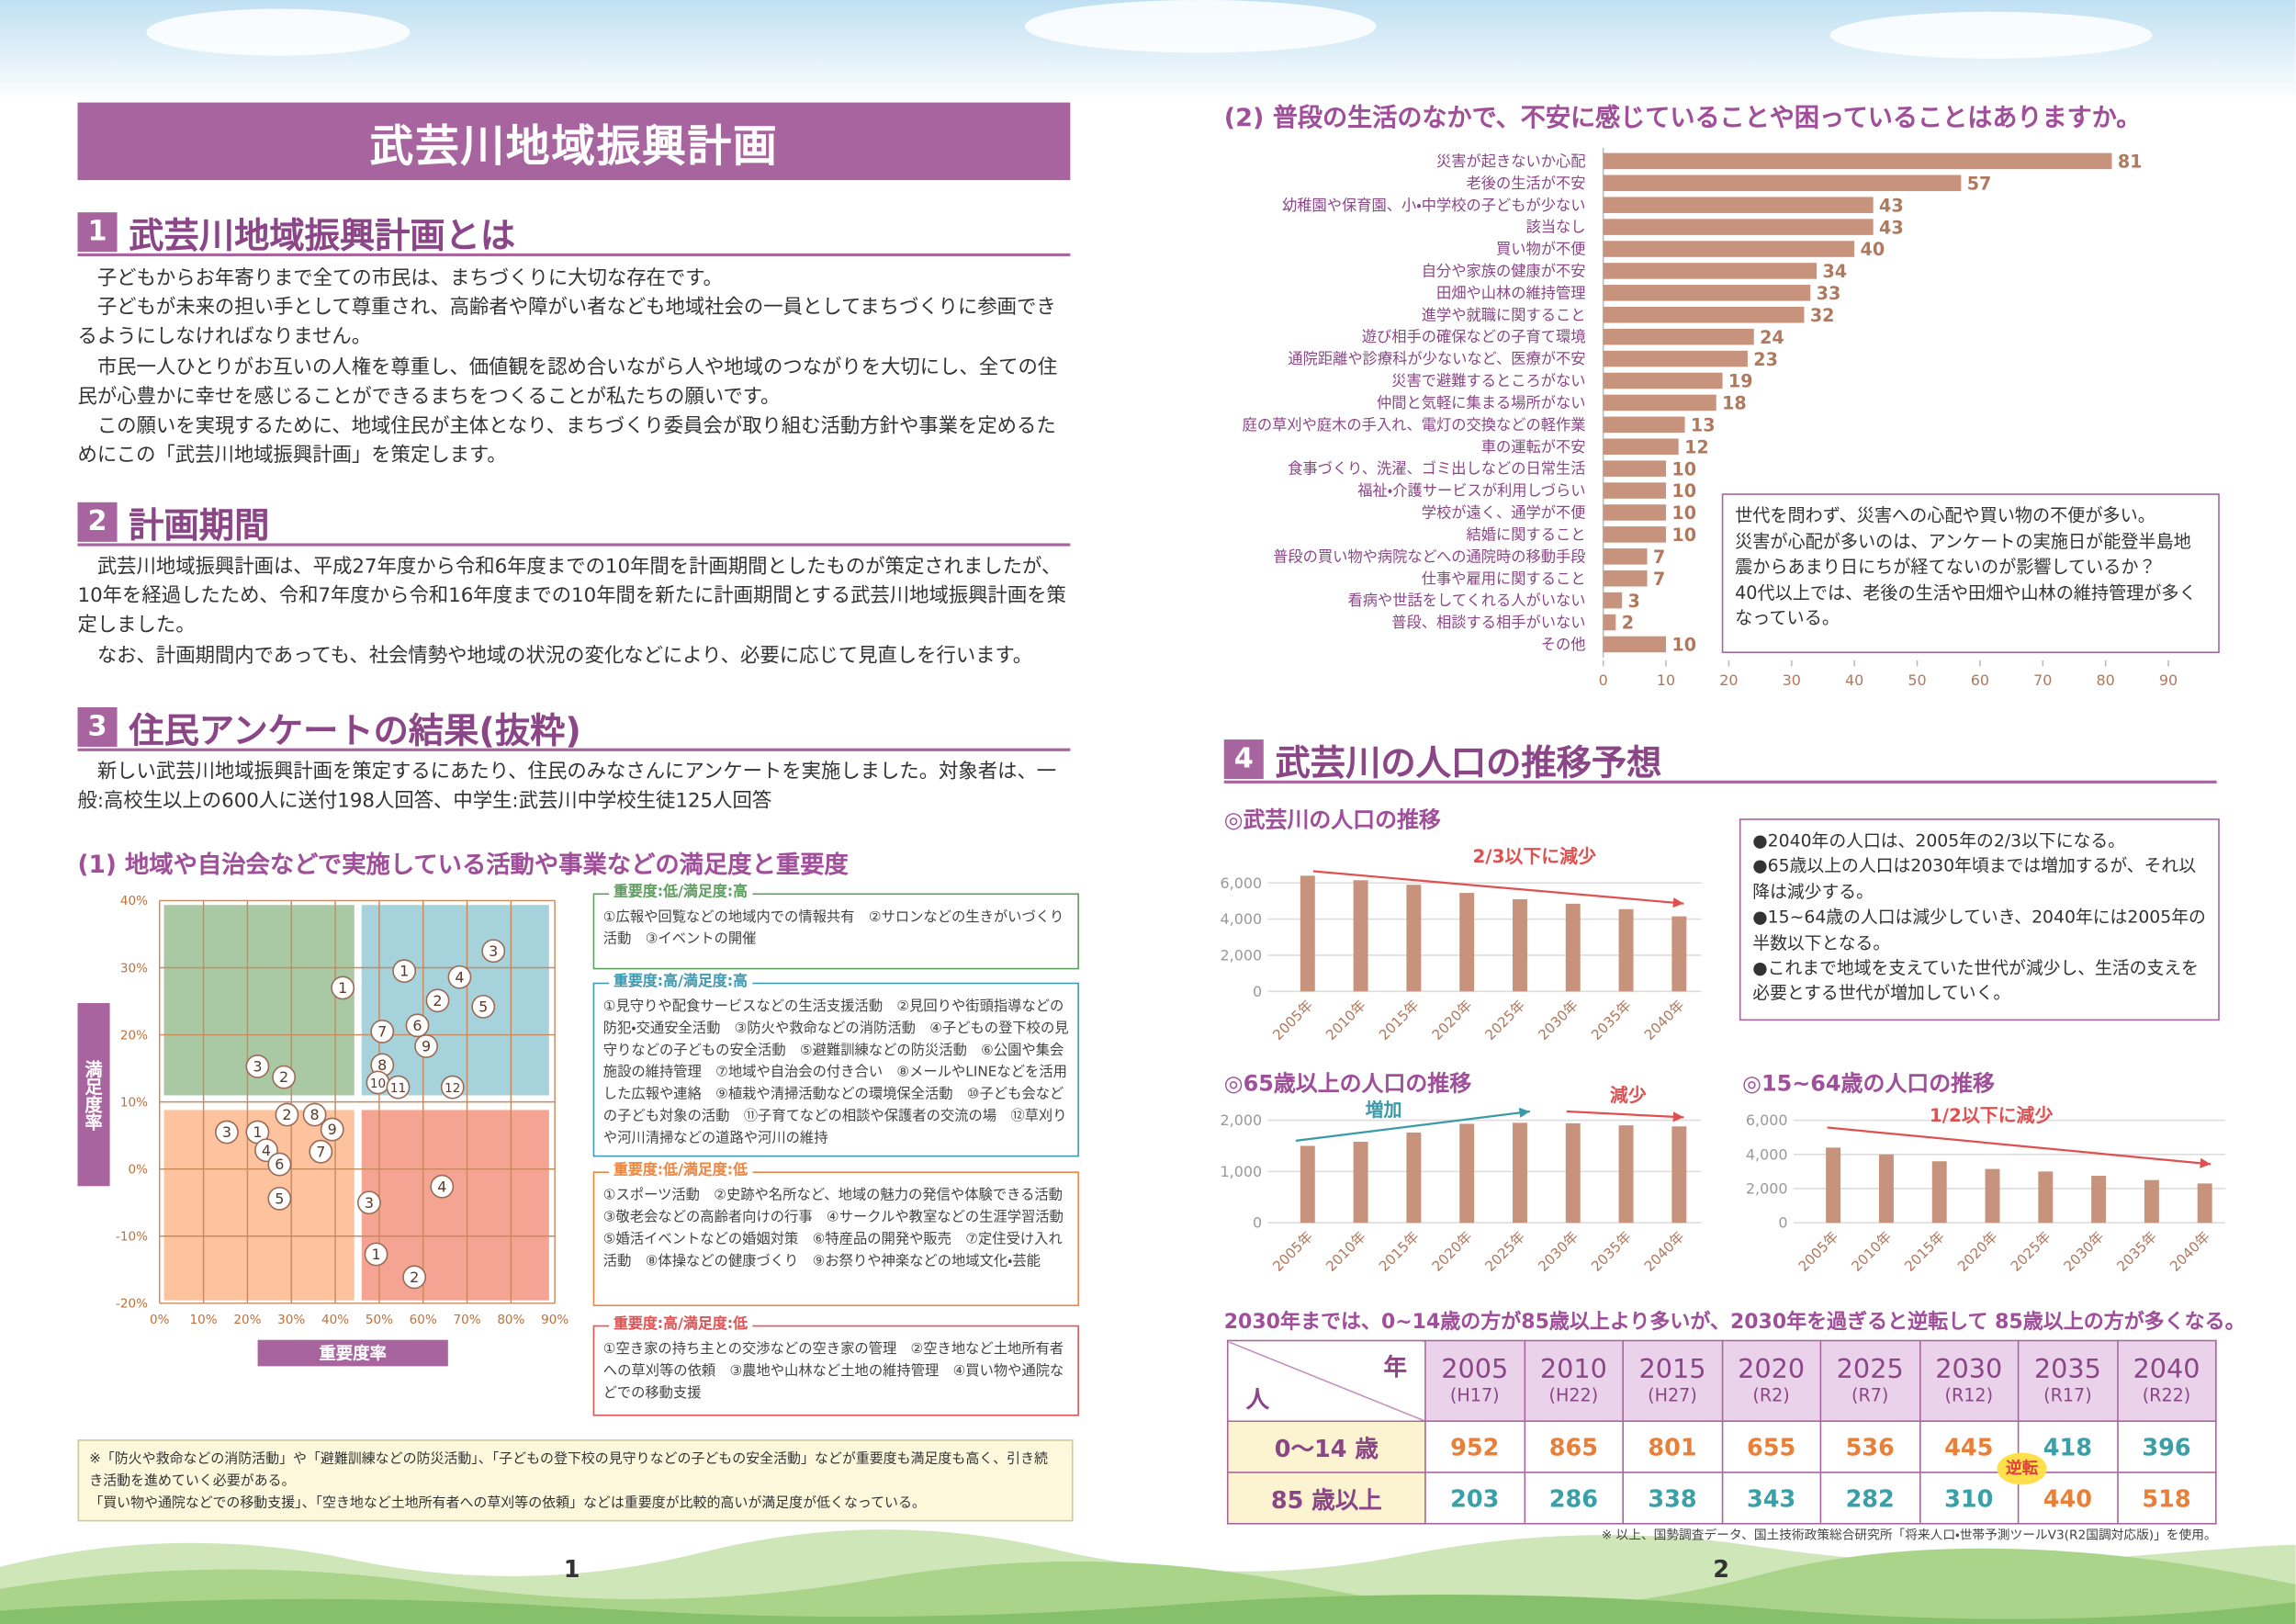  I want to click on point-label: 6, so click(279, 1164).